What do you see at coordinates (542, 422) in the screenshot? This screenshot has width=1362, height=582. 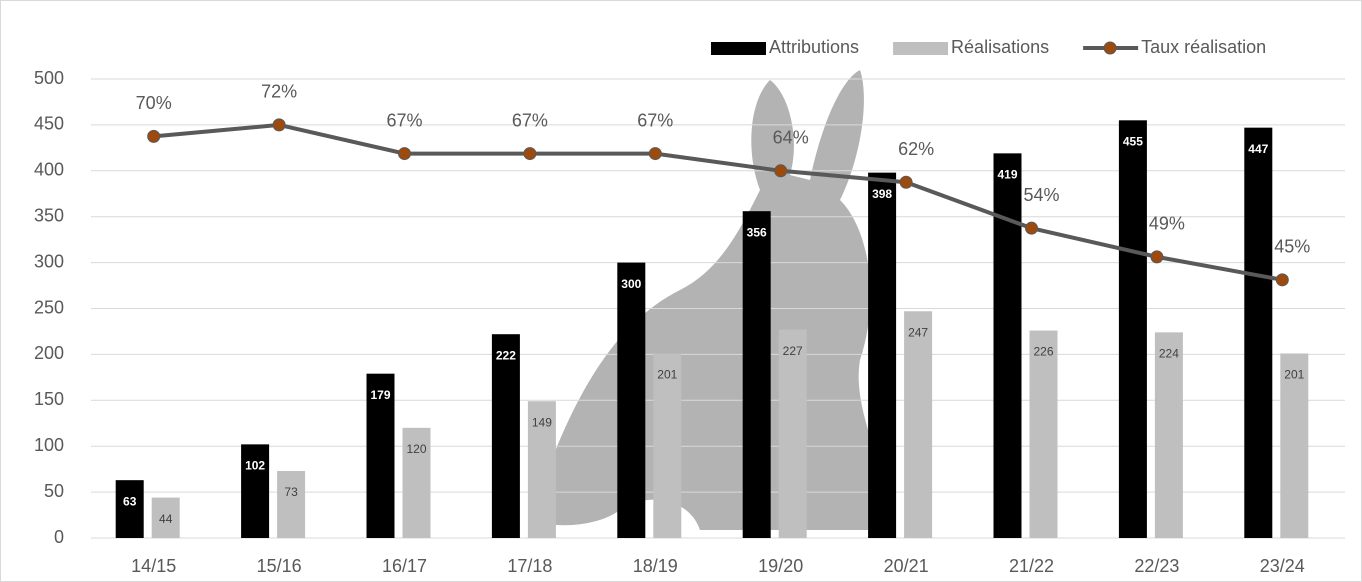 I see `data-label: 149` at bounding box center [542, 422].